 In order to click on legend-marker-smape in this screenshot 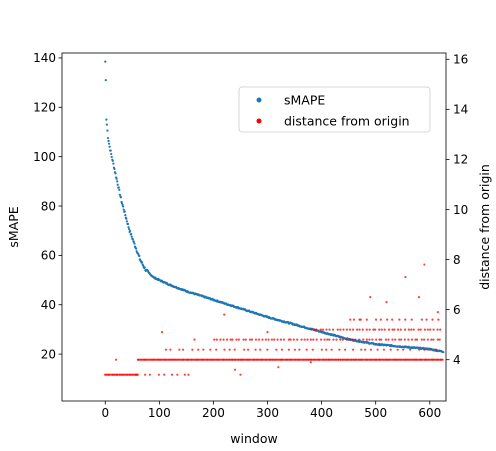, I will do `click(259, 100)`.